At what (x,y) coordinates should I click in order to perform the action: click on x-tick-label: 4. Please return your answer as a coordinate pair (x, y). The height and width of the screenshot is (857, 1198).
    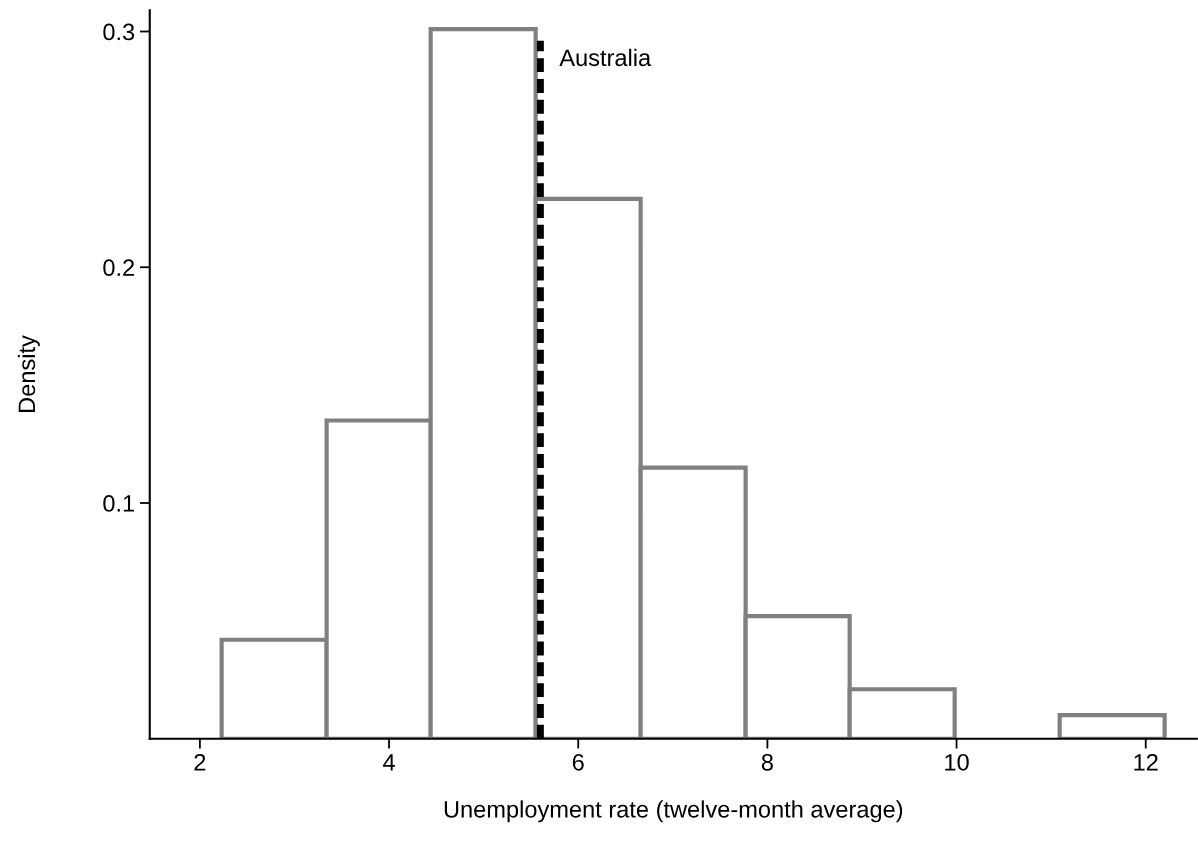
    Looking at the image, I should click on (389, 762).